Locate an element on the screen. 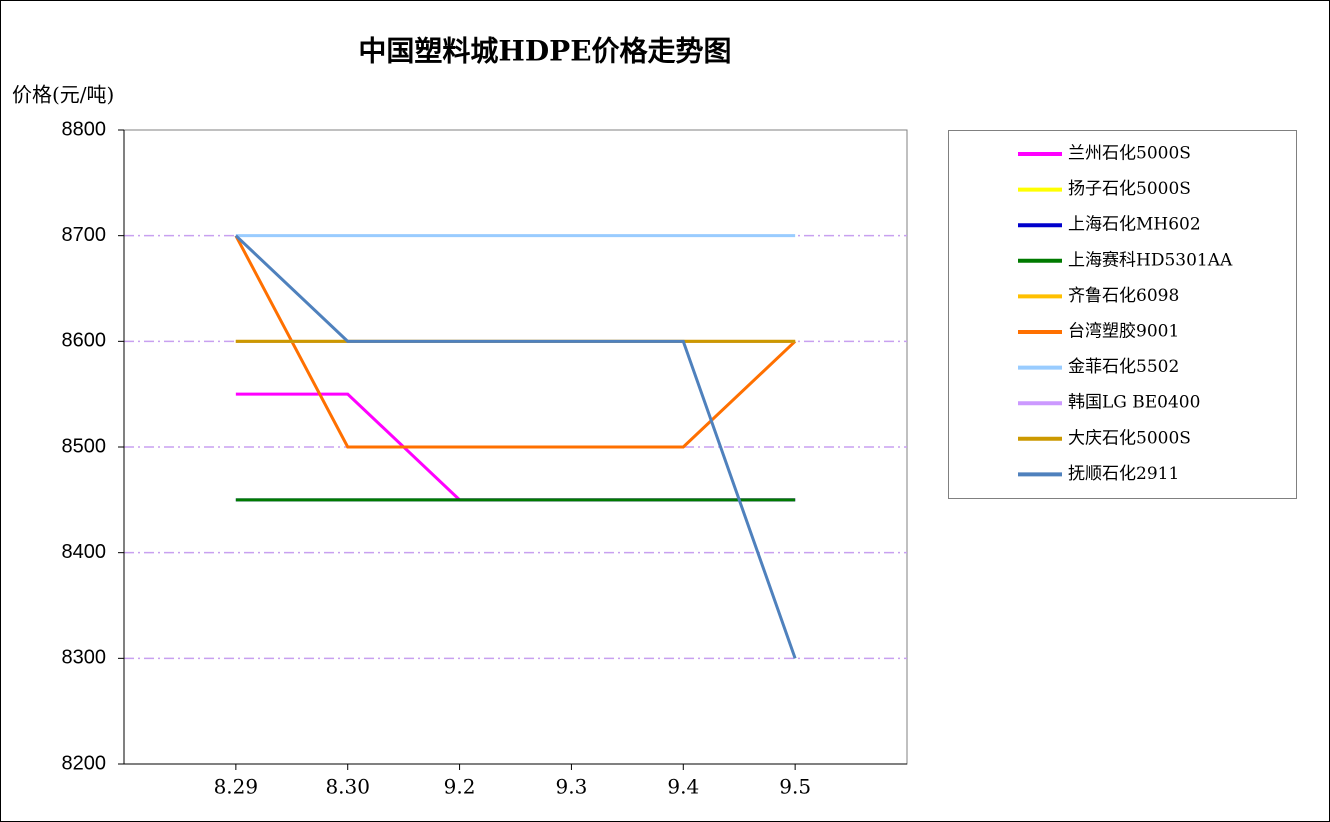 Image resolution: width=1330 pixels, height=822 pixels. legend-label: 金菲石化5502 is located at coordinates (1123, 367).